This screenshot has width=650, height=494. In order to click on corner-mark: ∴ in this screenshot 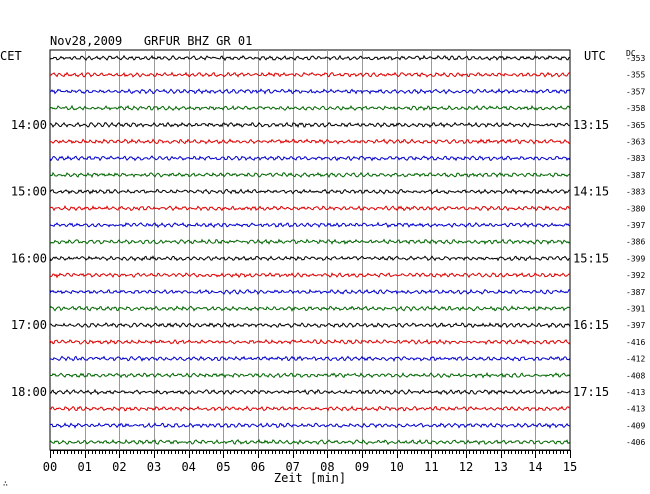, I will do `click(5, 483)`.